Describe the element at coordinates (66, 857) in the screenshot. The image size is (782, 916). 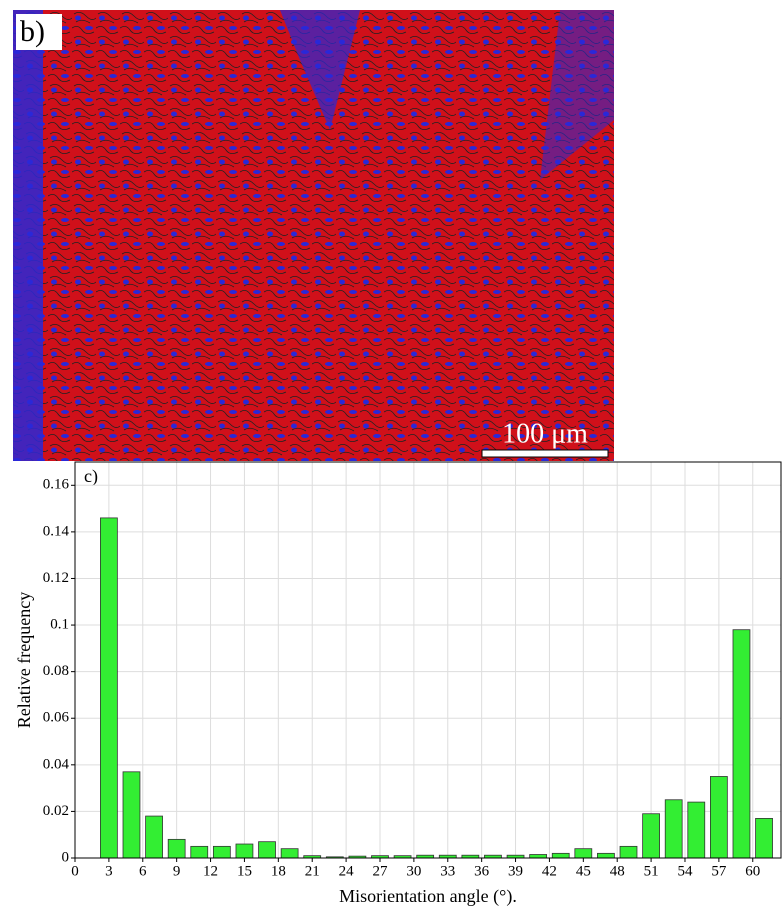
I see `y-tick-label: 0` at that location.